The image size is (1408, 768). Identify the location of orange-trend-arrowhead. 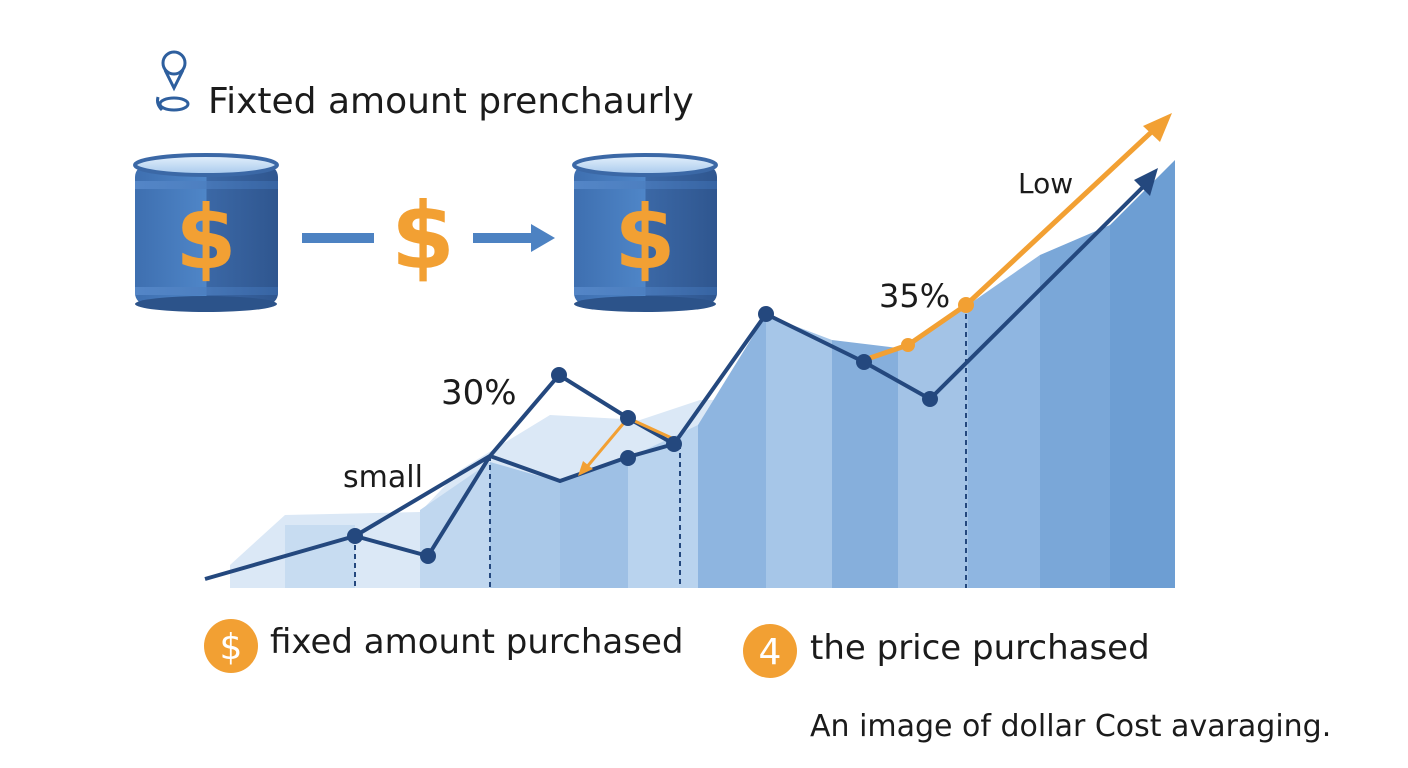
(1157, 127).